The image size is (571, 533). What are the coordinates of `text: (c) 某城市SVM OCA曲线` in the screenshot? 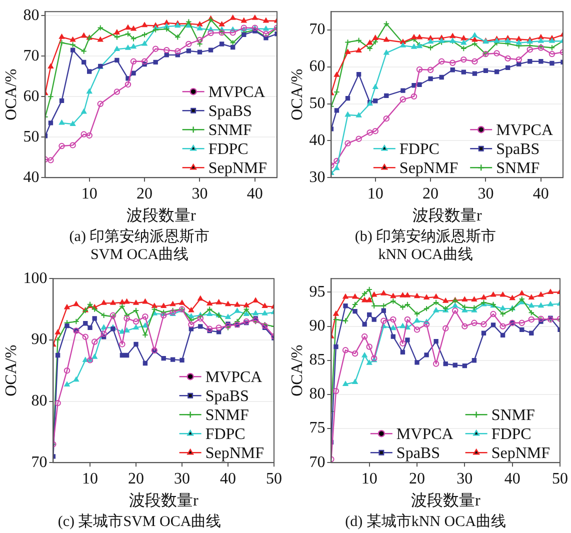 It's located at (140, 521).